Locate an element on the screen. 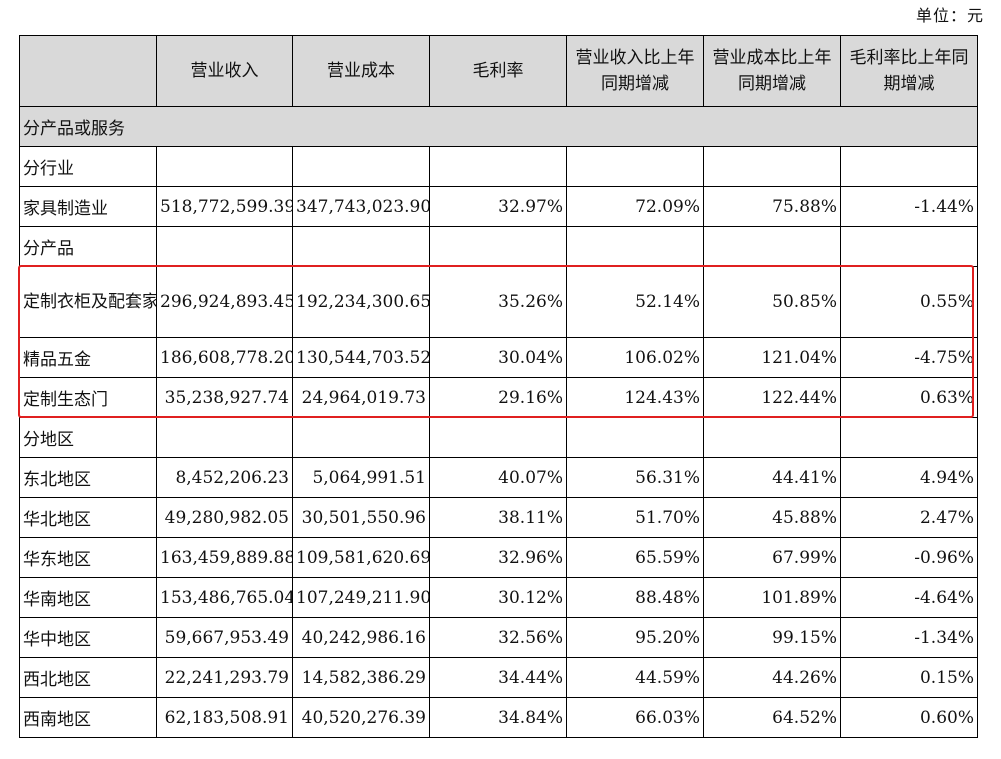 This screenshot has width=1001, height=759. cell-revenue: 296,924,893.45 is located at coordinates (224, 302).